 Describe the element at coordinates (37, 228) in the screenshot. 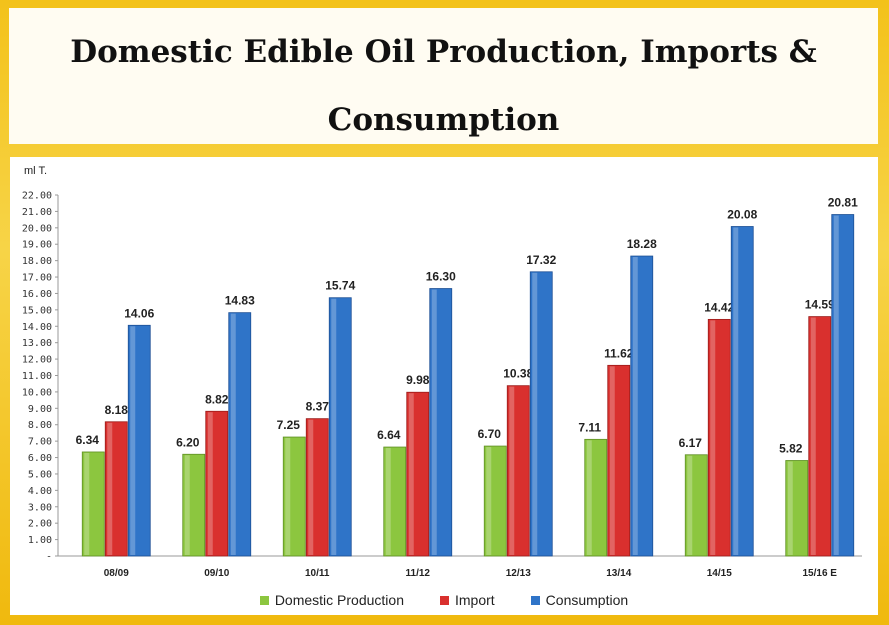

I see `y-tick-label: 20.00` at that location.